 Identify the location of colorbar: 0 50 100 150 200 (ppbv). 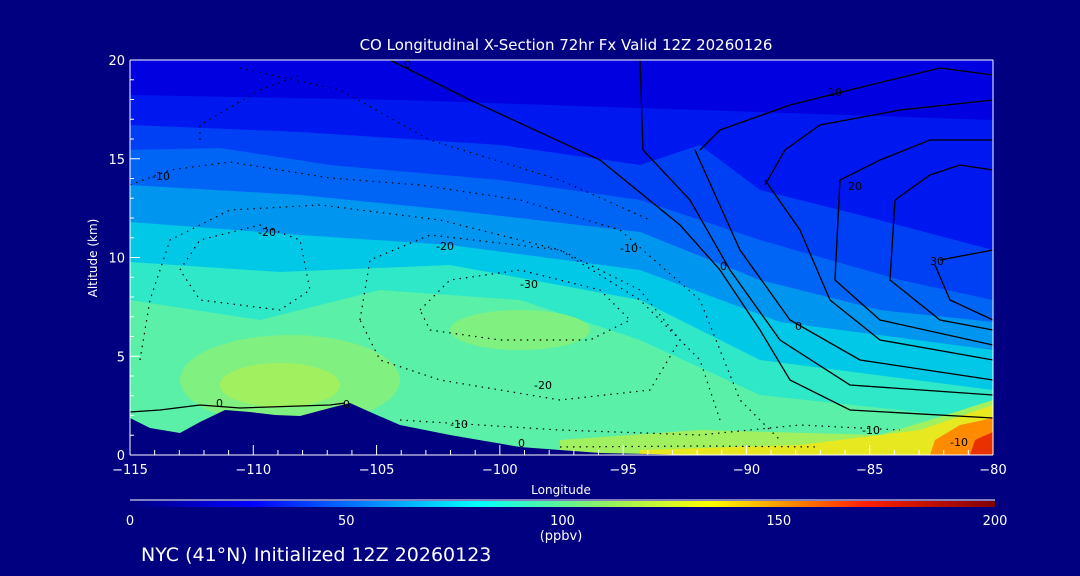
(567, 521).